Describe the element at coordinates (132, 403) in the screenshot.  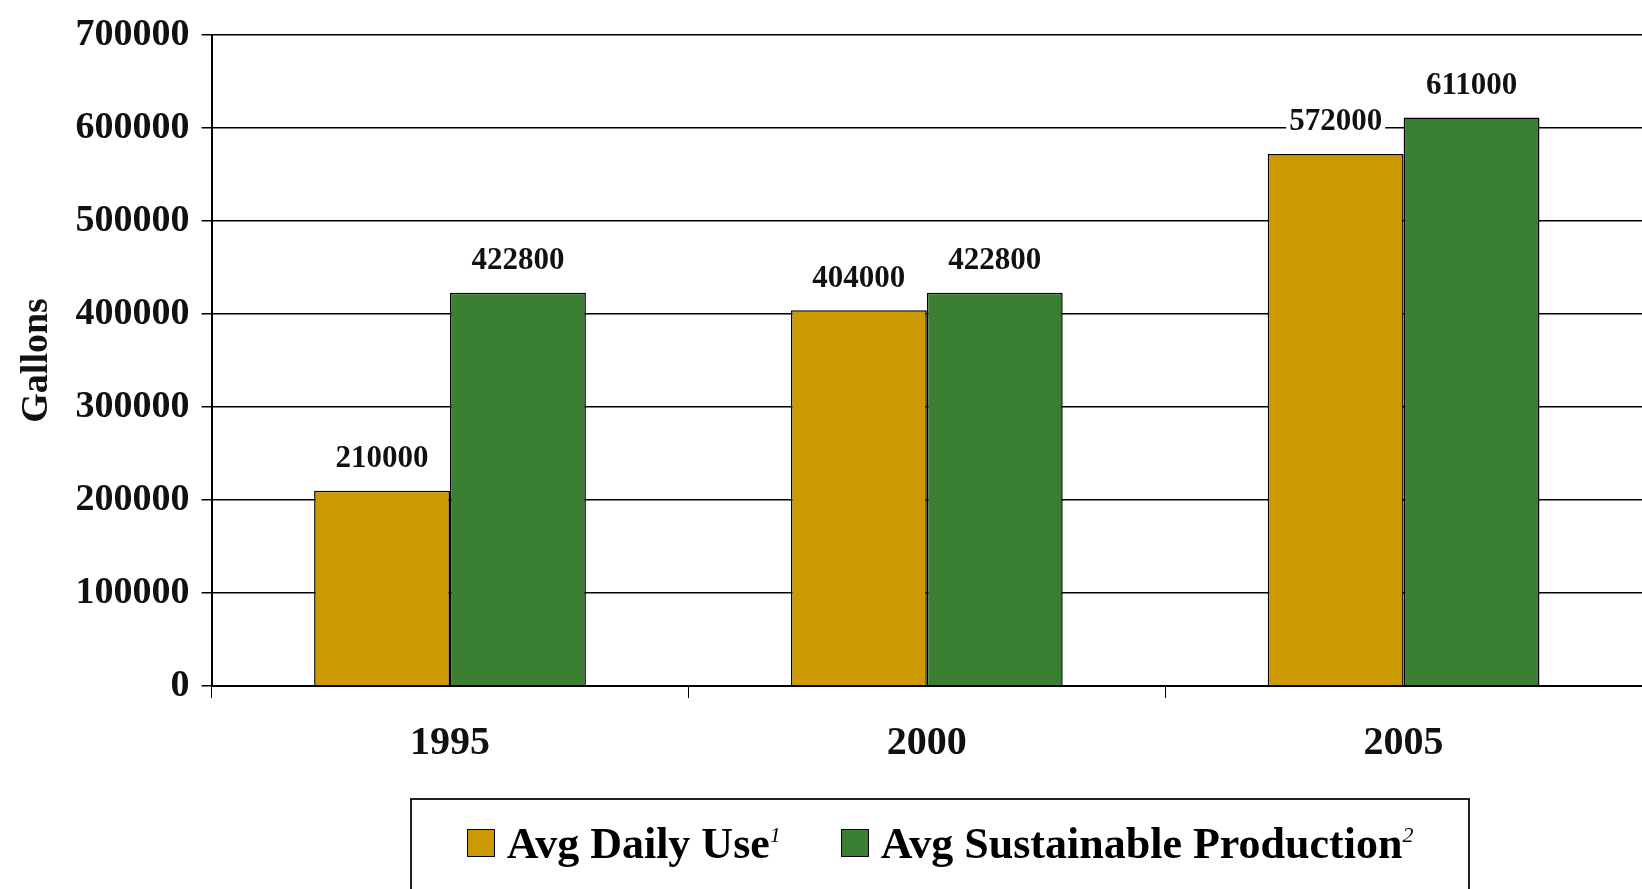
I see `y-tick-label: 300000` at that location.